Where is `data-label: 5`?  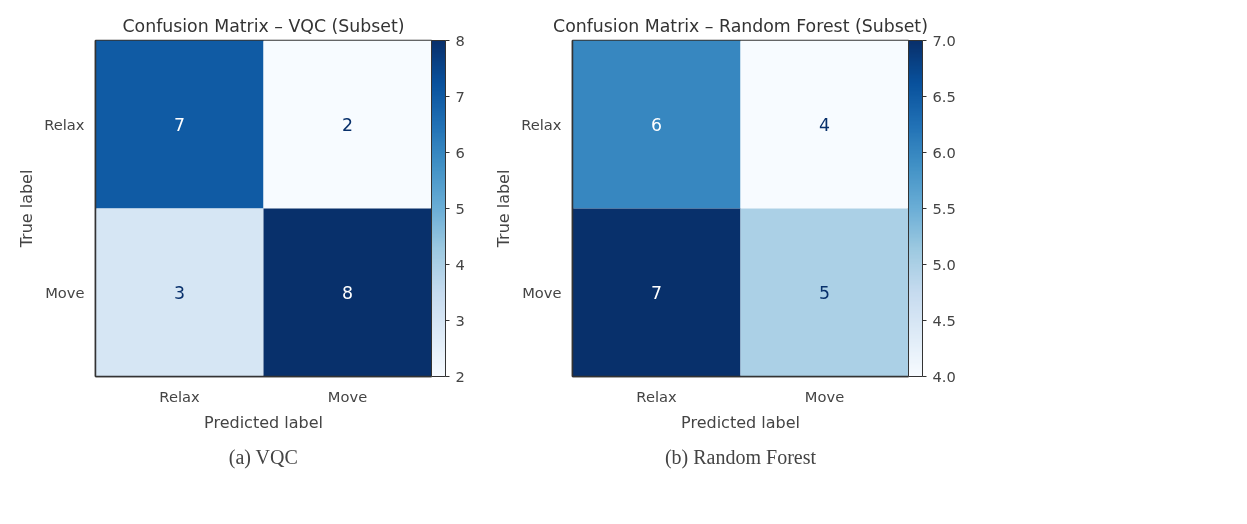
data-label: 5 is located at coordinates (824, 293).